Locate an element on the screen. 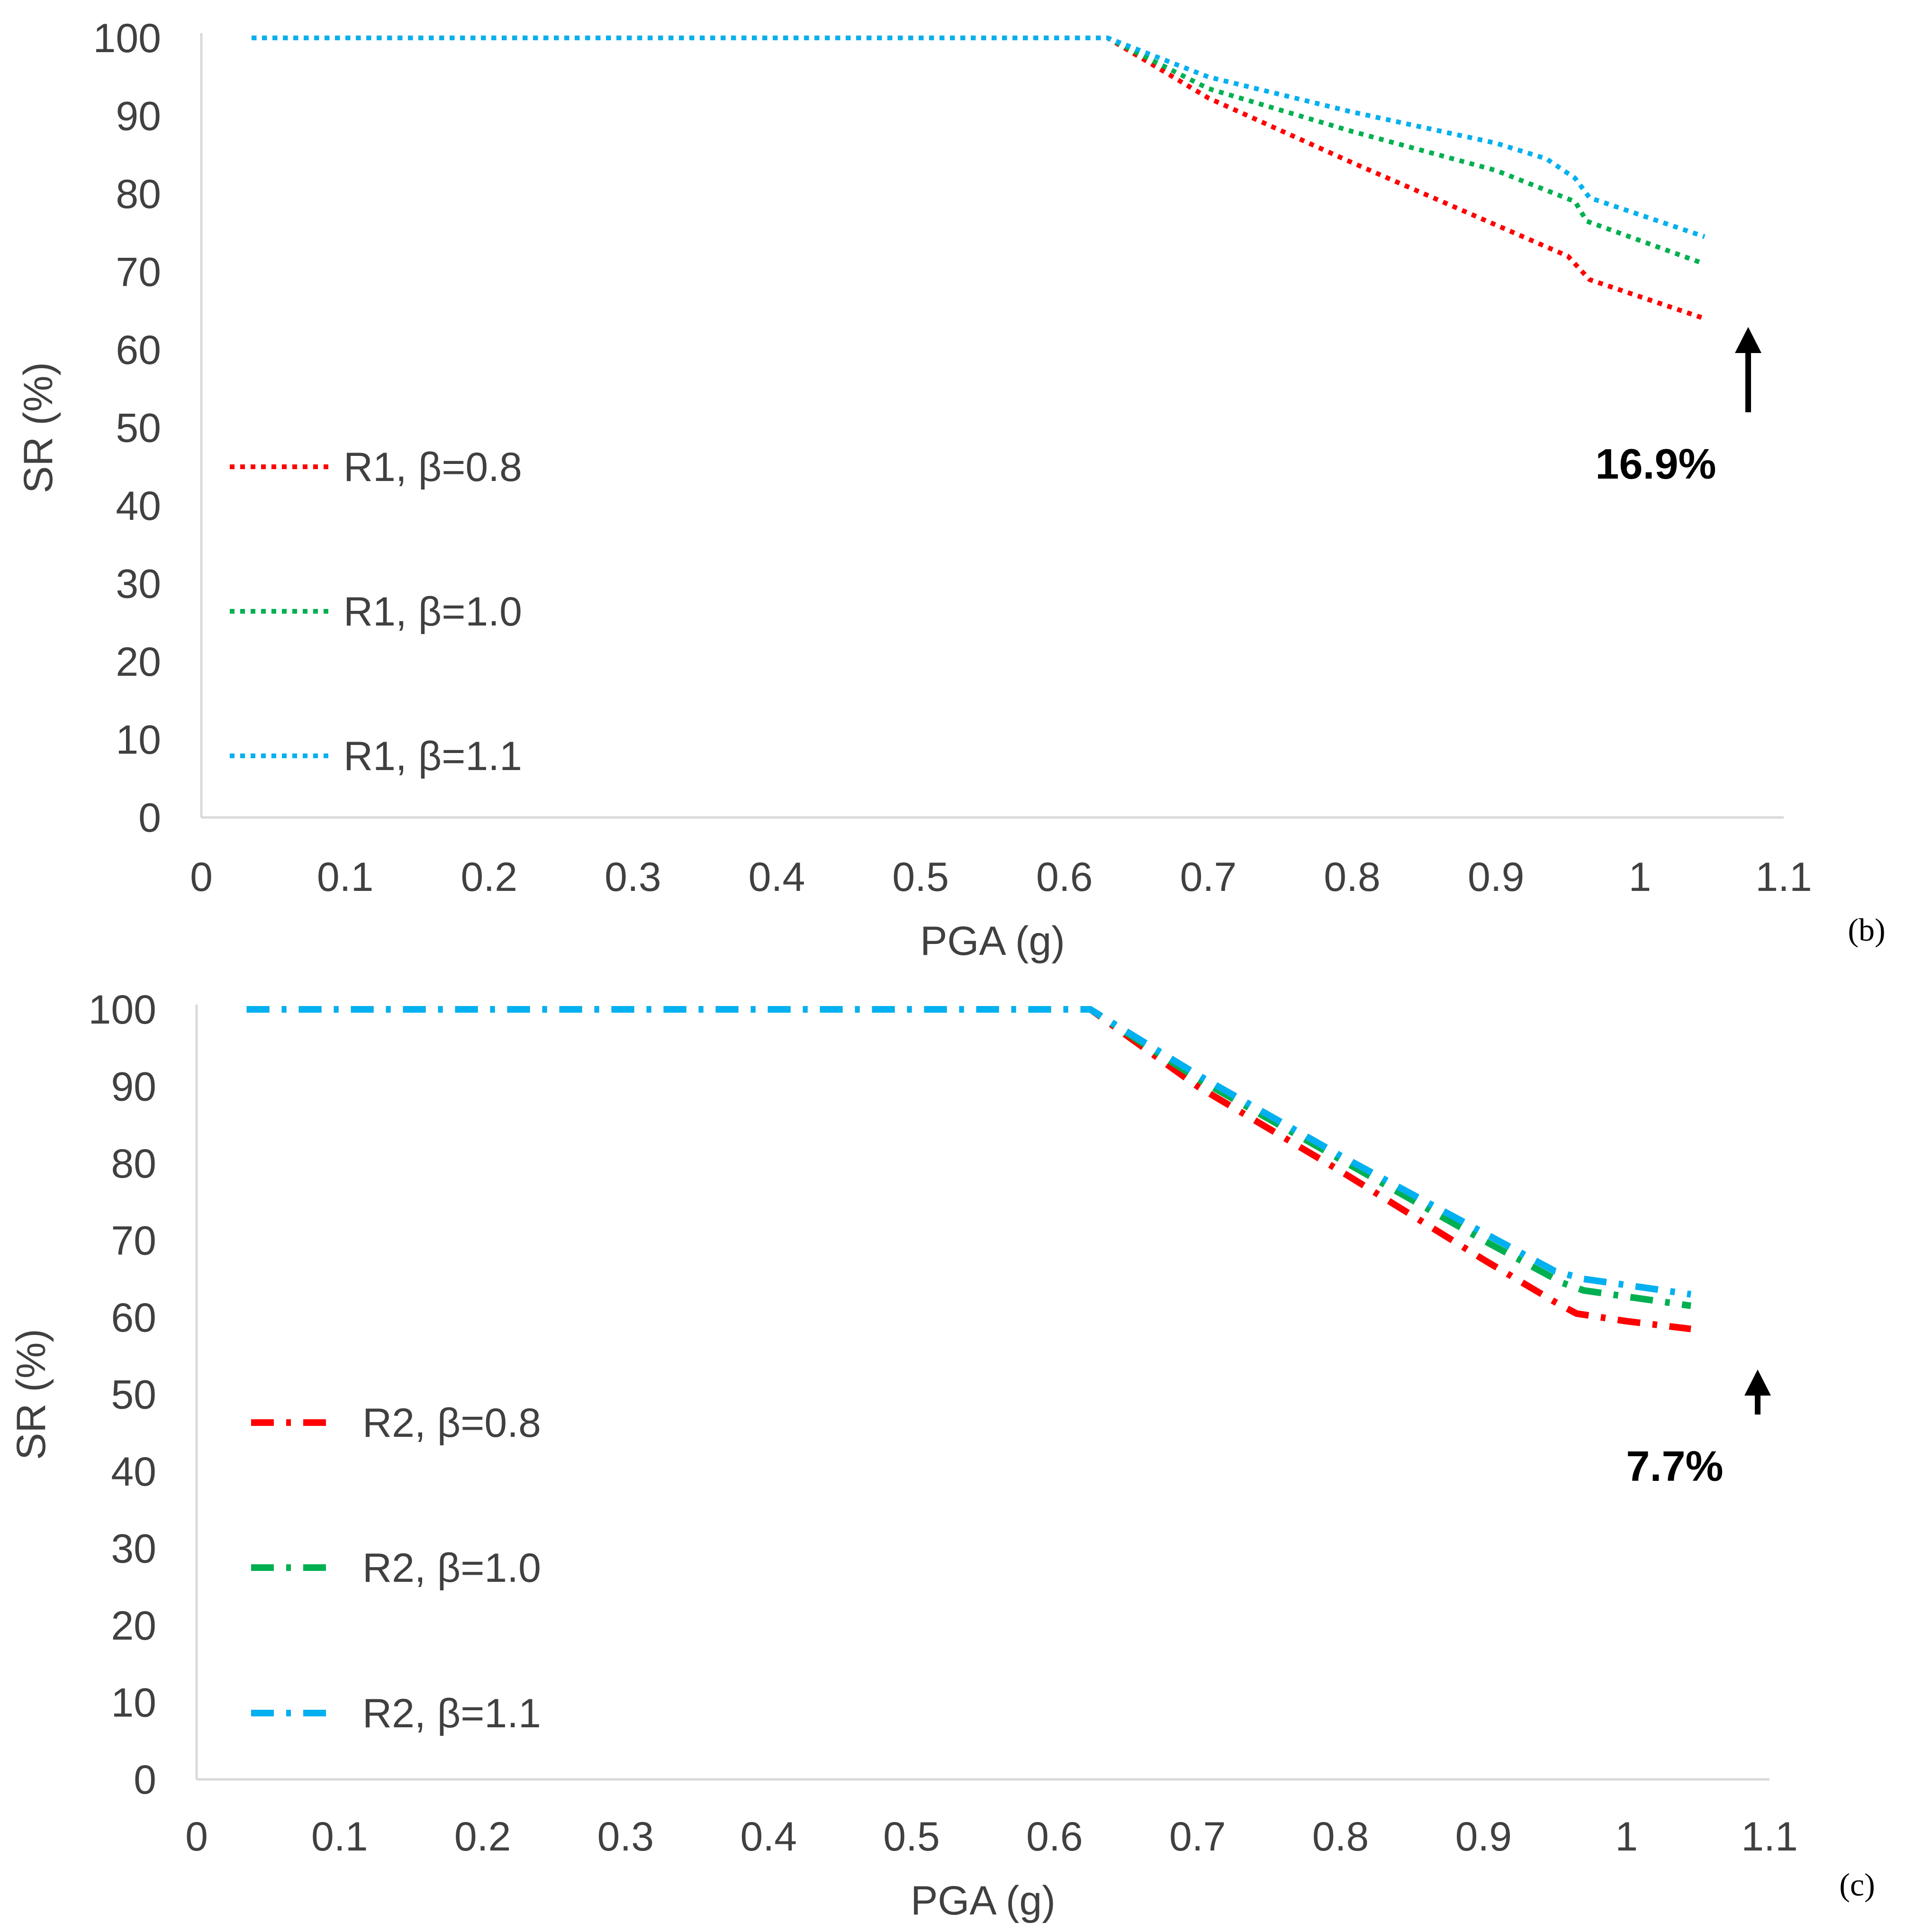 The width and height of the screenshot is (1923, 1932). legend-label-2: R2, β=1.0 is located at coordinates (452, 1568).